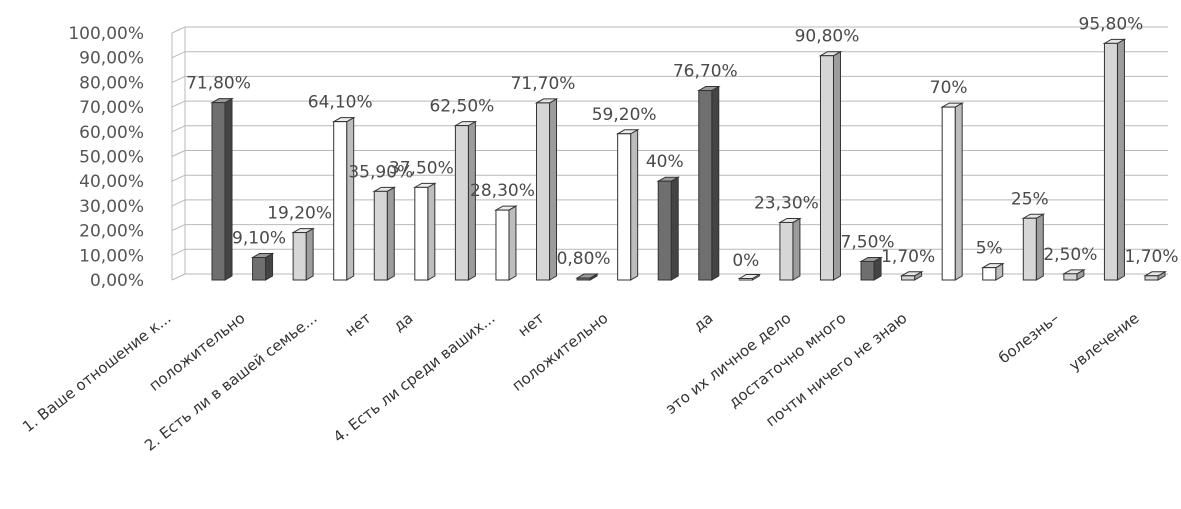  I want to click on data-label: 76,70%, so click(705, 72).